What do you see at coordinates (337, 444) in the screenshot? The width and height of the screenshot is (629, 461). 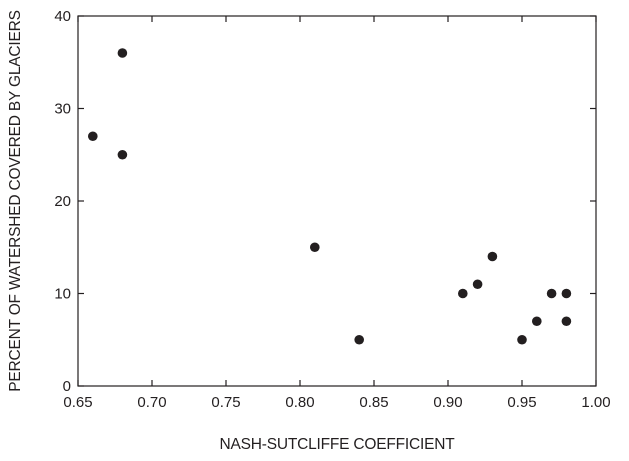 I see `x-axis-title: NASH-SUTCLIFFE COEFFICIENT` at bounding box center [337, 444].